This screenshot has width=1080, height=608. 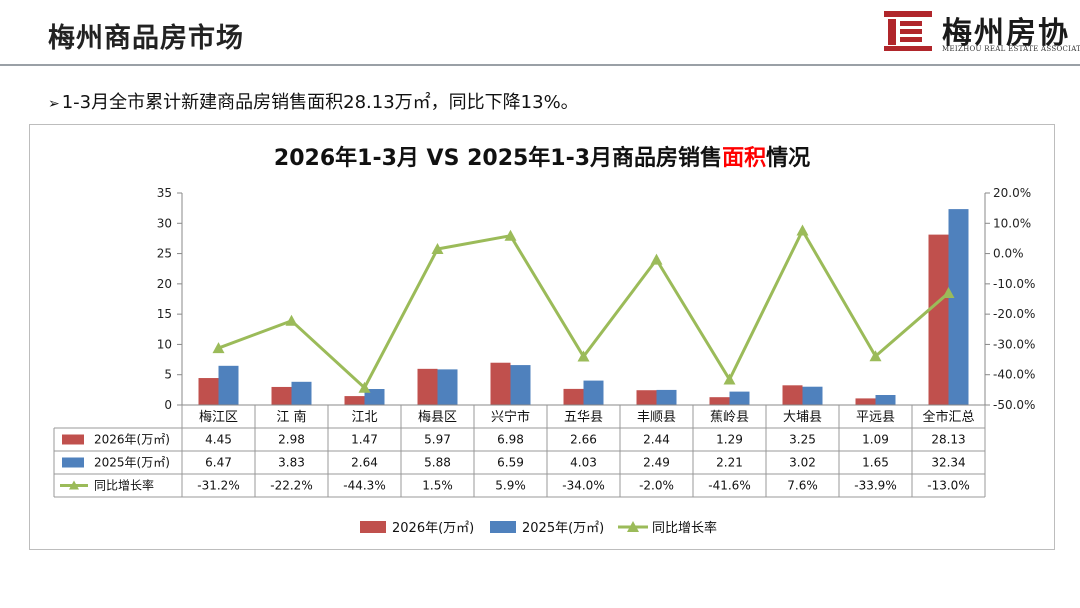 What do you see at coordinates (583, 417) in the screenshot?
I see `category-label: 五华县` at bounding box center [583, 417].